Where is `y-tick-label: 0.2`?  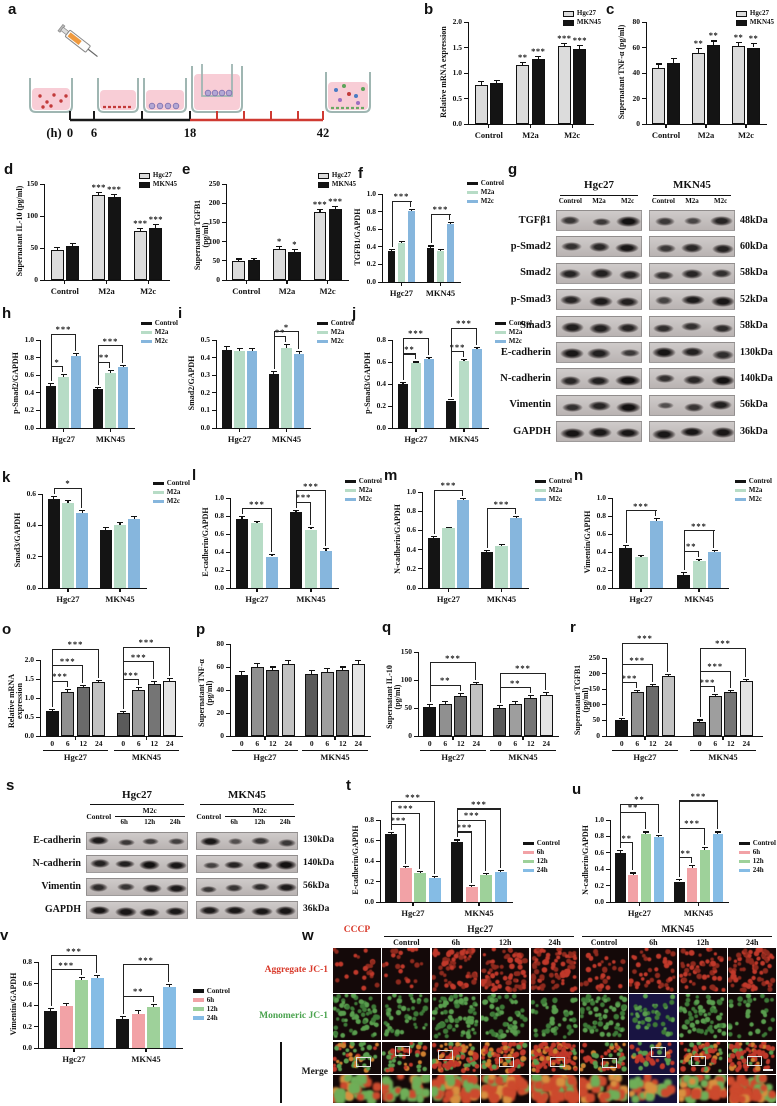 y-tick-label: 0.2 is located at coordinates (381, 405).